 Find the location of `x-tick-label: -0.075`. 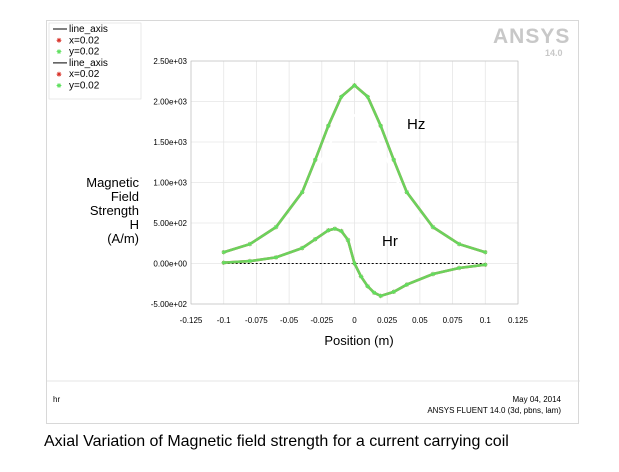

x-tick-label: -0.075 is located at coordinates (256, 320).